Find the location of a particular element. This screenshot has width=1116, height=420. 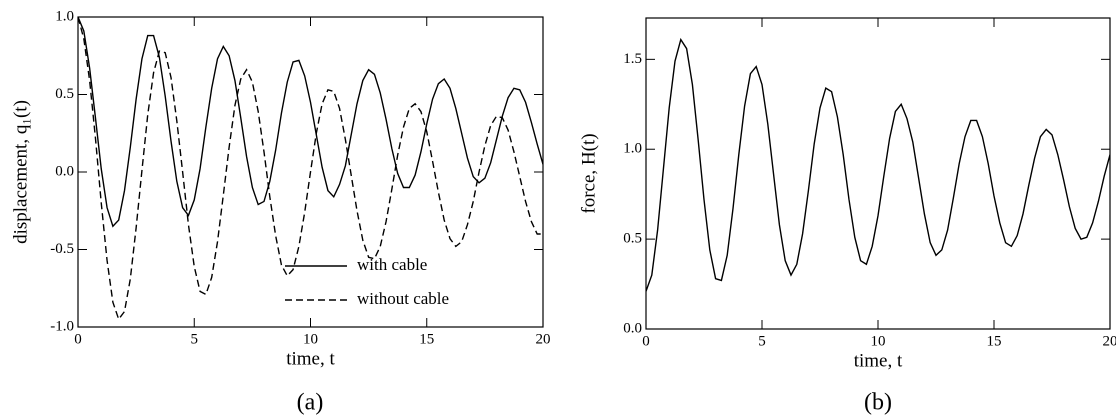

y-tick-label: -1.0 is located at coordinates (62, 326).